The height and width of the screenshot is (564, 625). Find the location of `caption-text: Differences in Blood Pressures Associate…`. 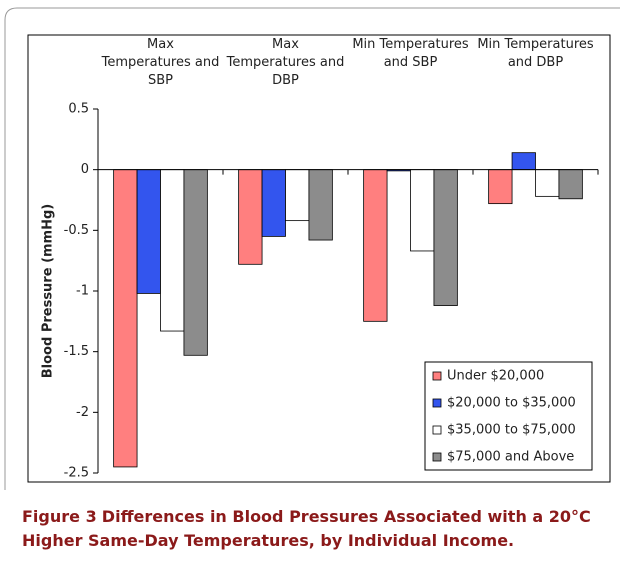

caption-text: Differences in Blood Pressures Associate… is located at coordinates (306, 528).